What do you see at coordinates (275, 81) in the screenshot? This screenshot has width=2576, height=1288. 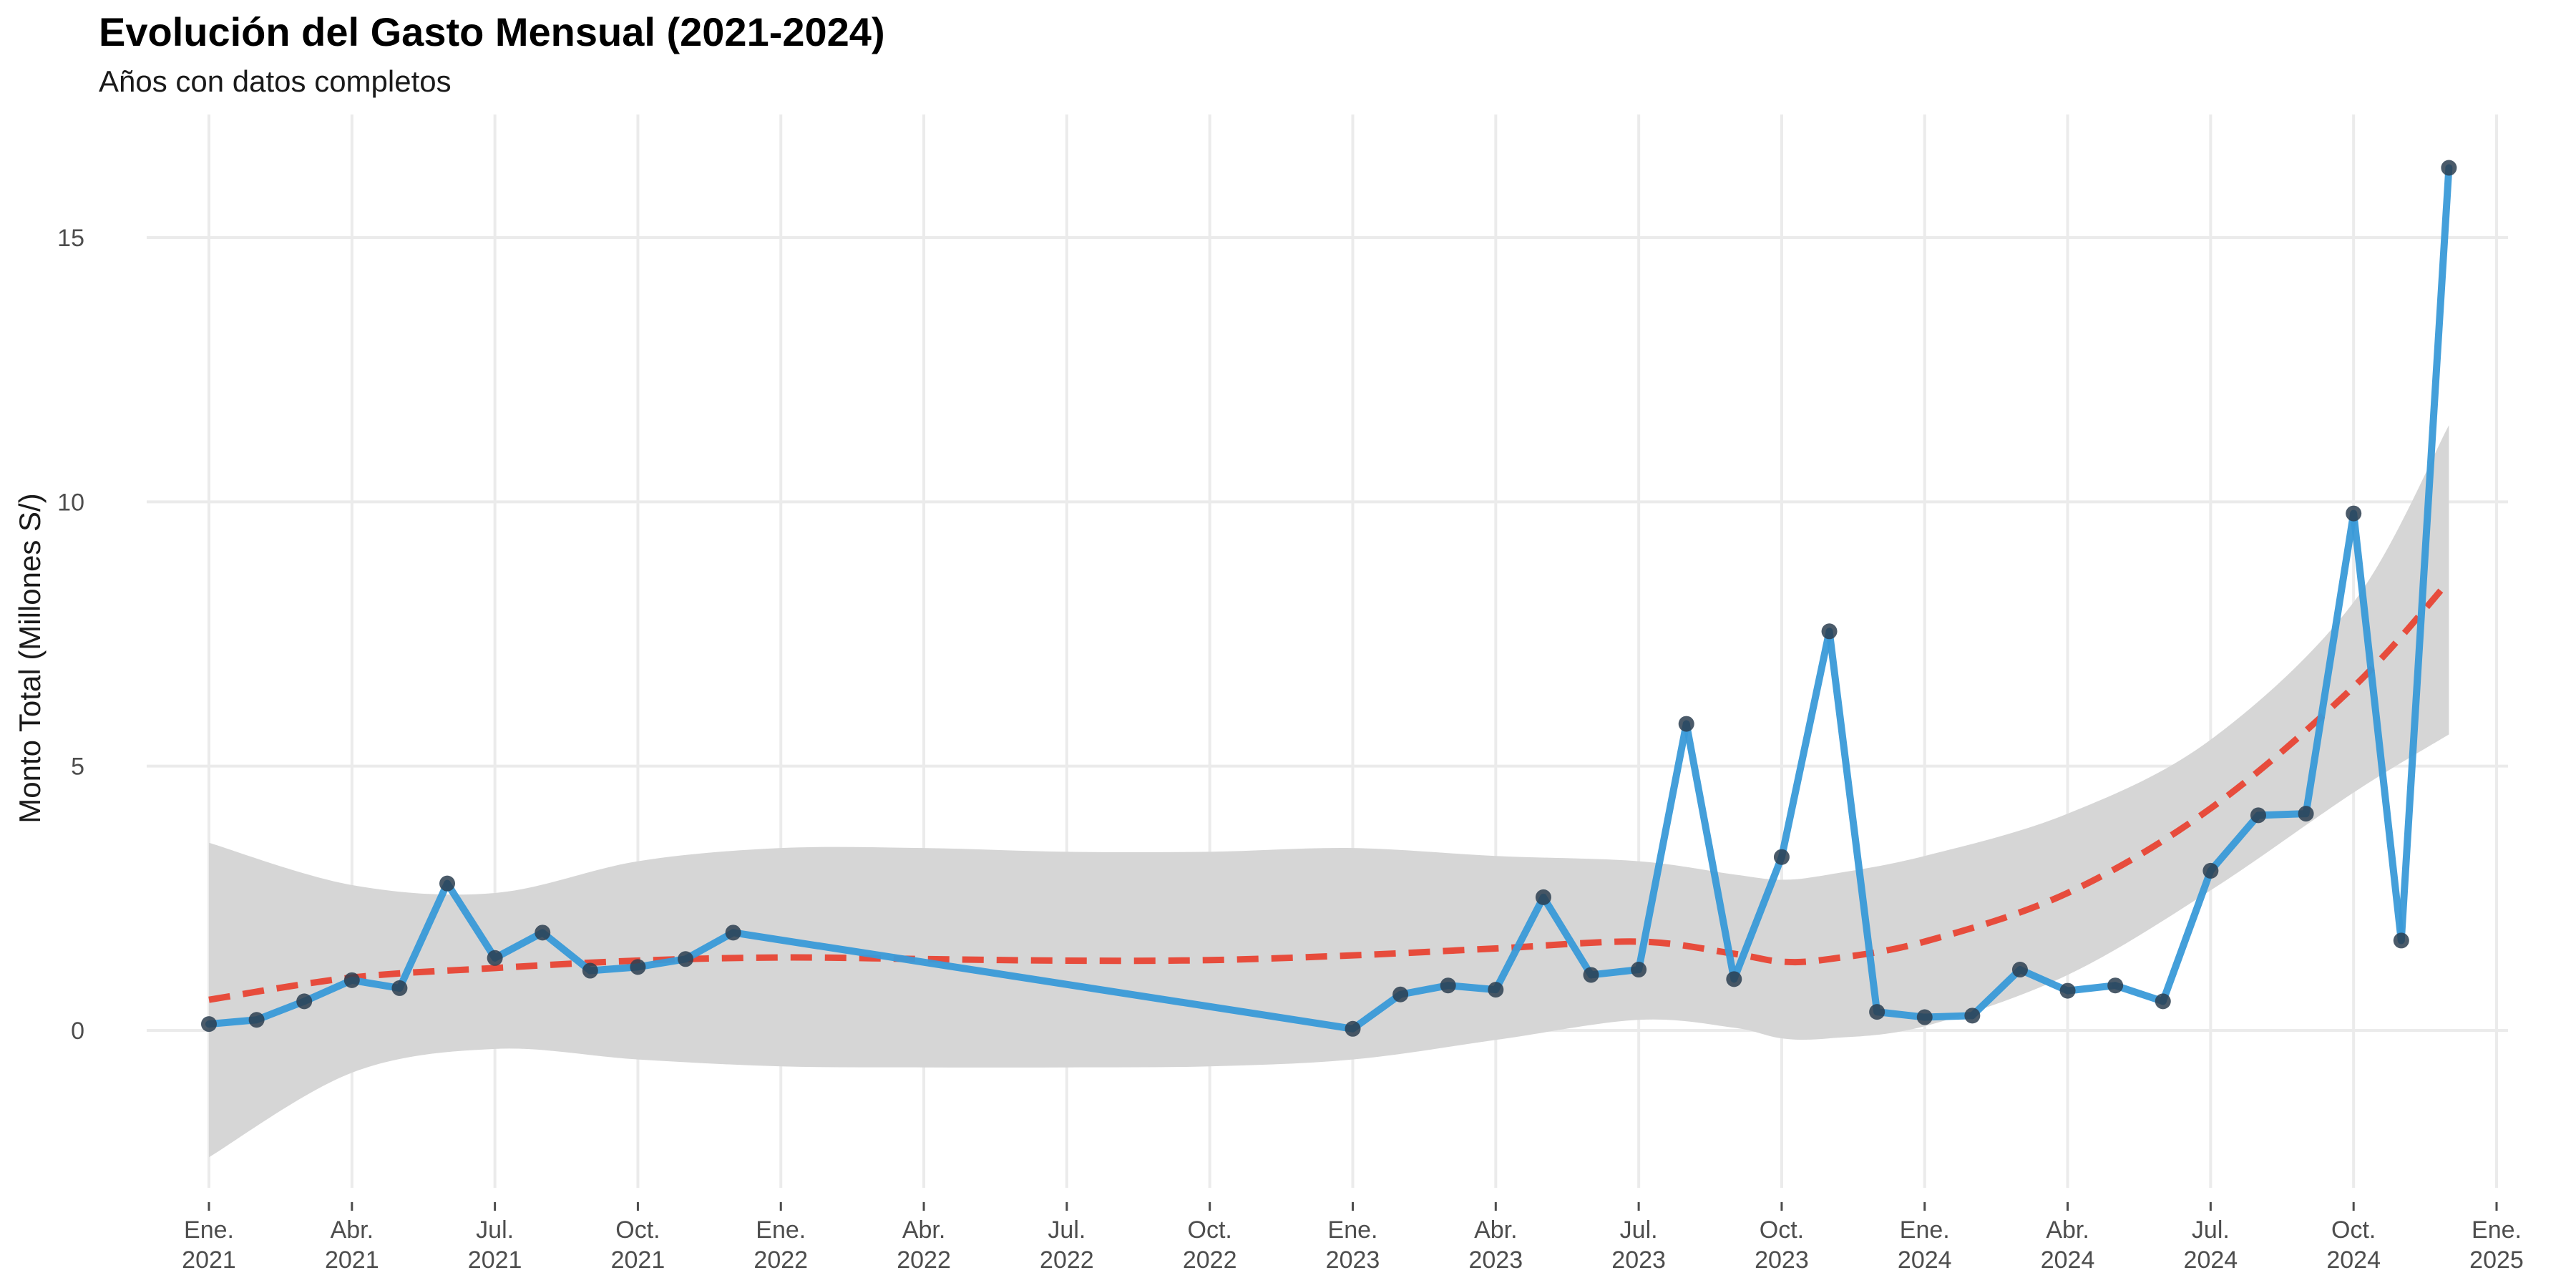 I see `chart-subtitle: Años con datos completos` at bounding box center [275, 81].